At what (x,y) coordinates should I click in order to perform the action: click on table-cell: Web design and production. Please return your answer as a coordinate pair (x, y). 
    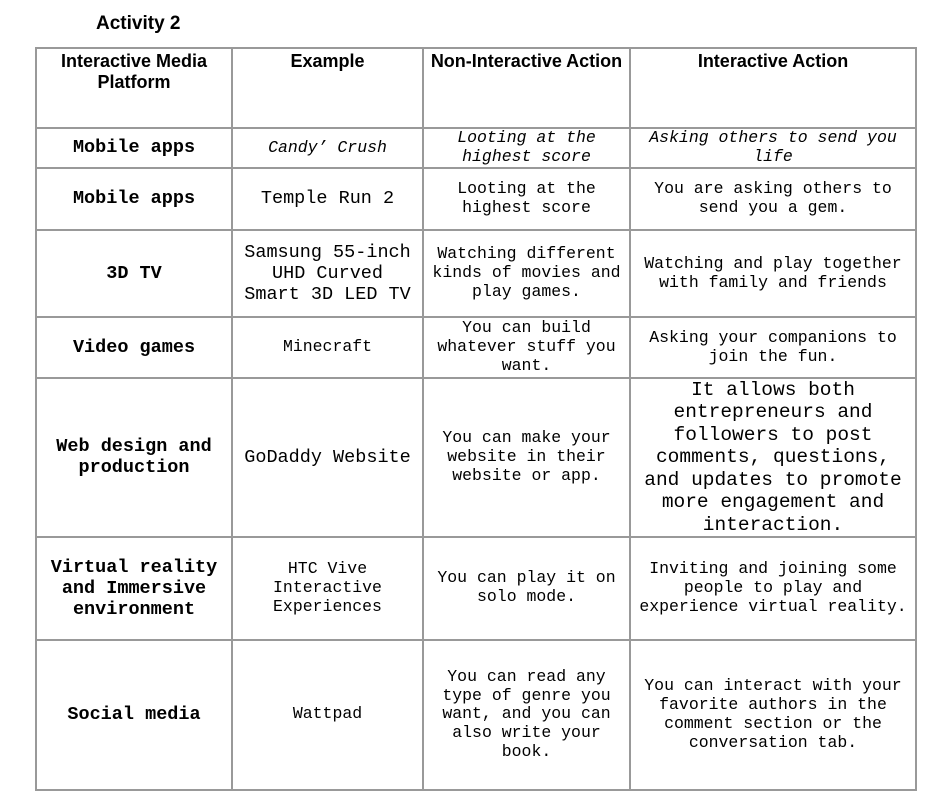
    Looking at the image, I should click on (134, 457).